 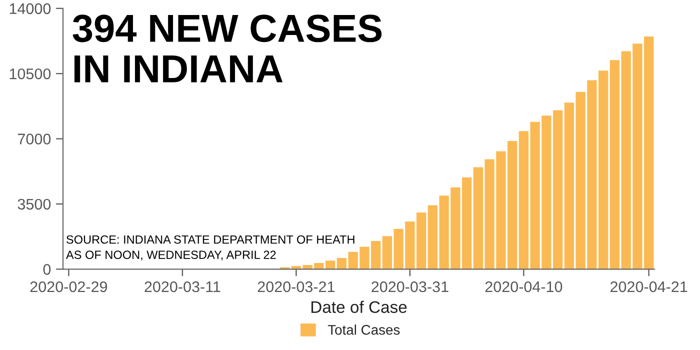 I want to click on legend-label: Total Cases, so click(x=364, y=329).